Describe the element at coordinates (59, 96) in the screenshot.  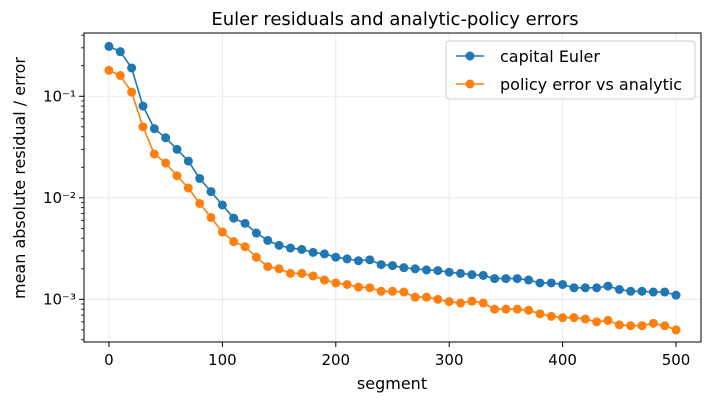
I see `y-tick-label: 10⁻¹` at that location.